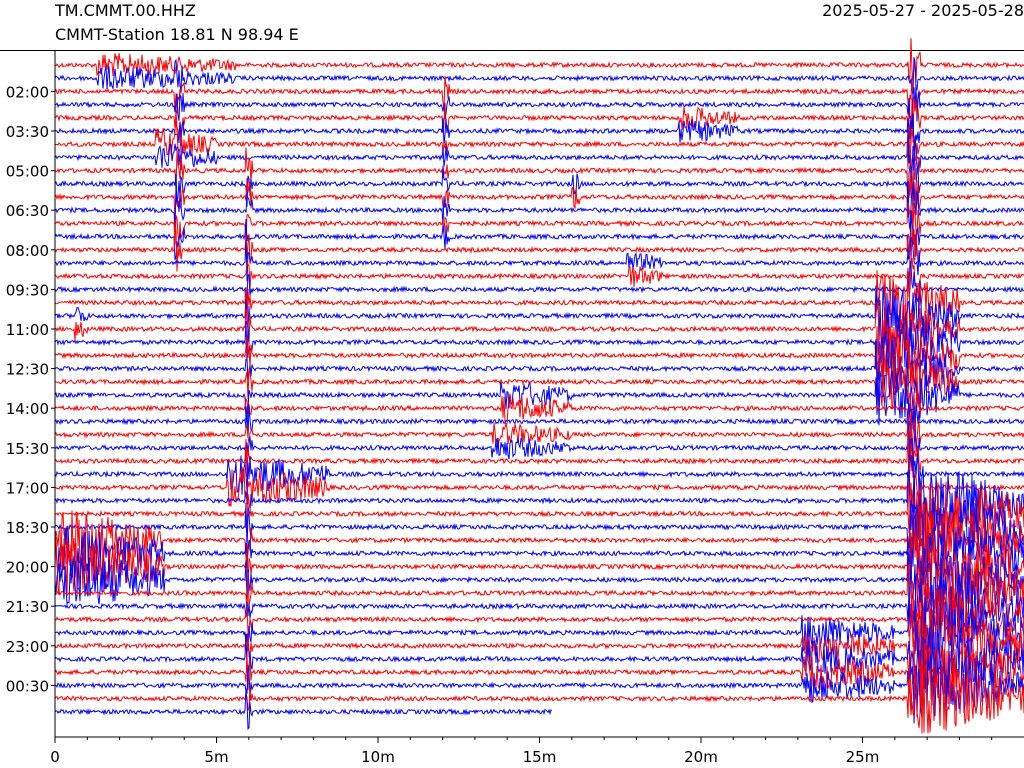 This screenshot has width=1024, height=768. Describe the element at coordinates (27, 409) in the screenshot. I see `y-tick-label: 14:00` at that location.